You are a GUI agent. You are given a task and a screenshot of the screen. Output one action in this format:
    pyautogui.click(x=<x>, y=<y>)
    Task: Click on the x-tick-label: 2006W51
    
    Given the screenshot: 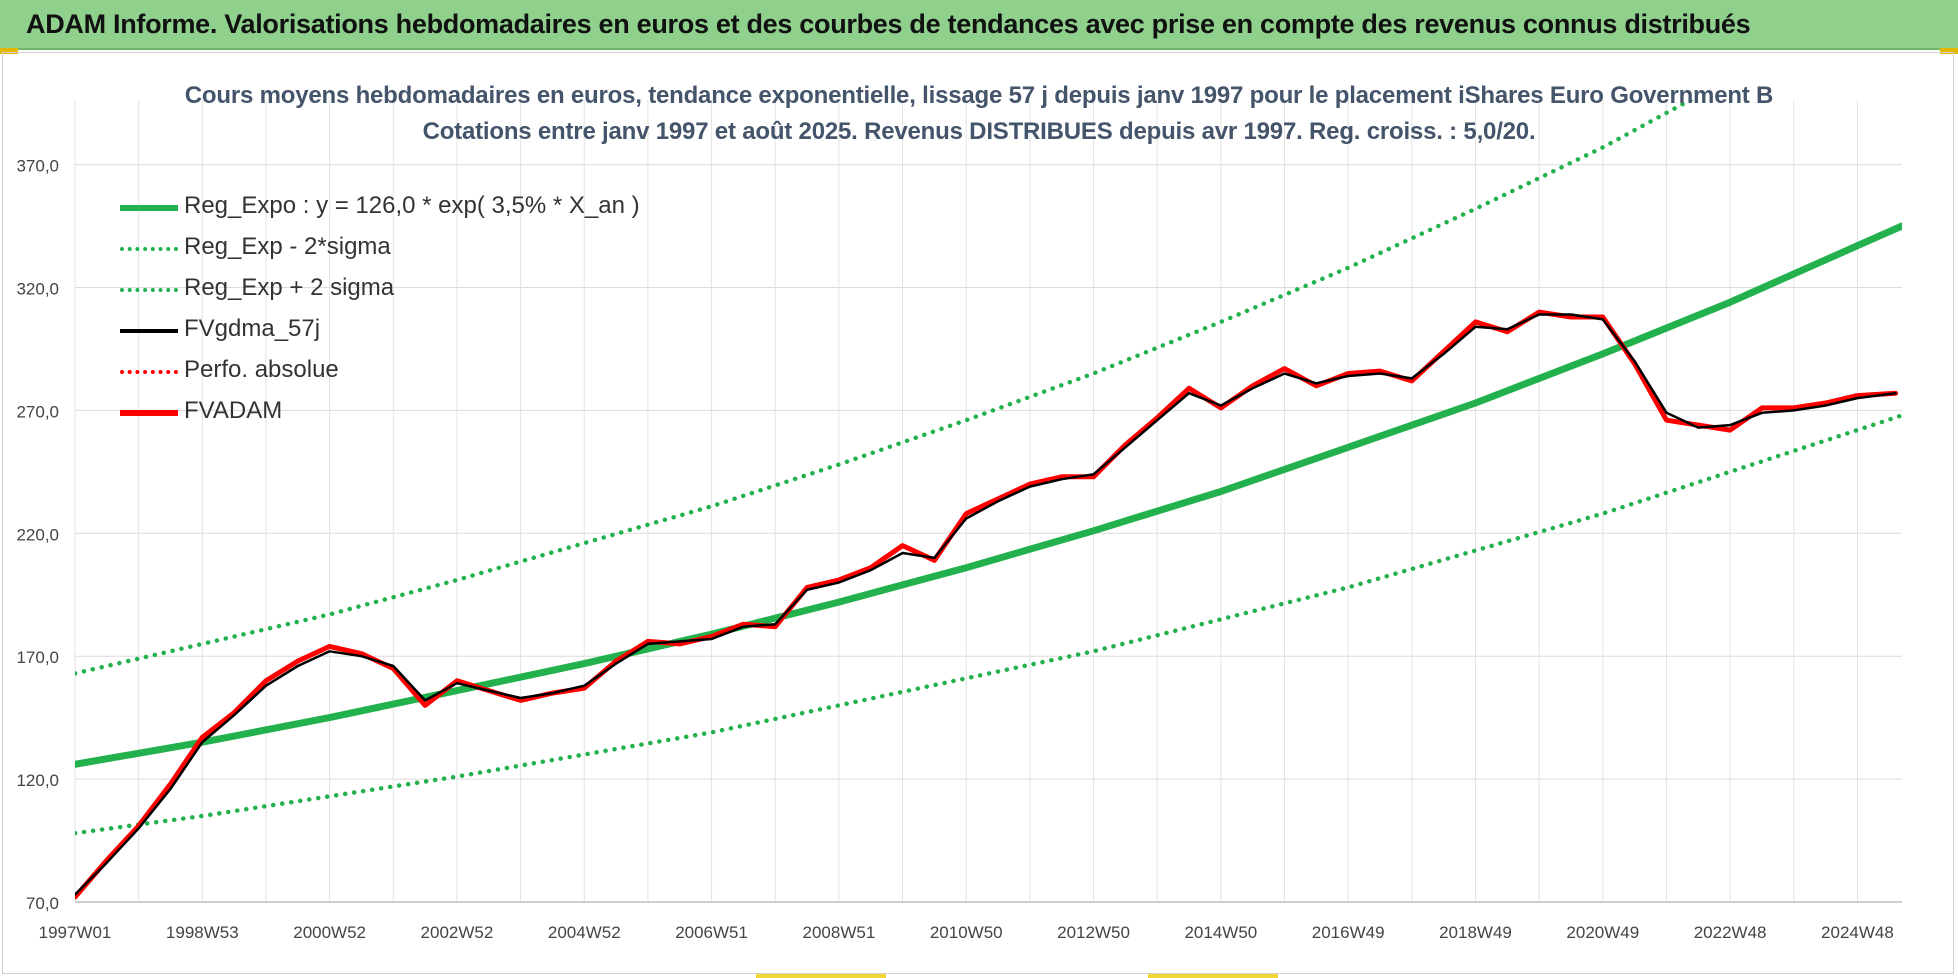 What is the action you would take?
    pyautogui.click(x=711, y=932)
    